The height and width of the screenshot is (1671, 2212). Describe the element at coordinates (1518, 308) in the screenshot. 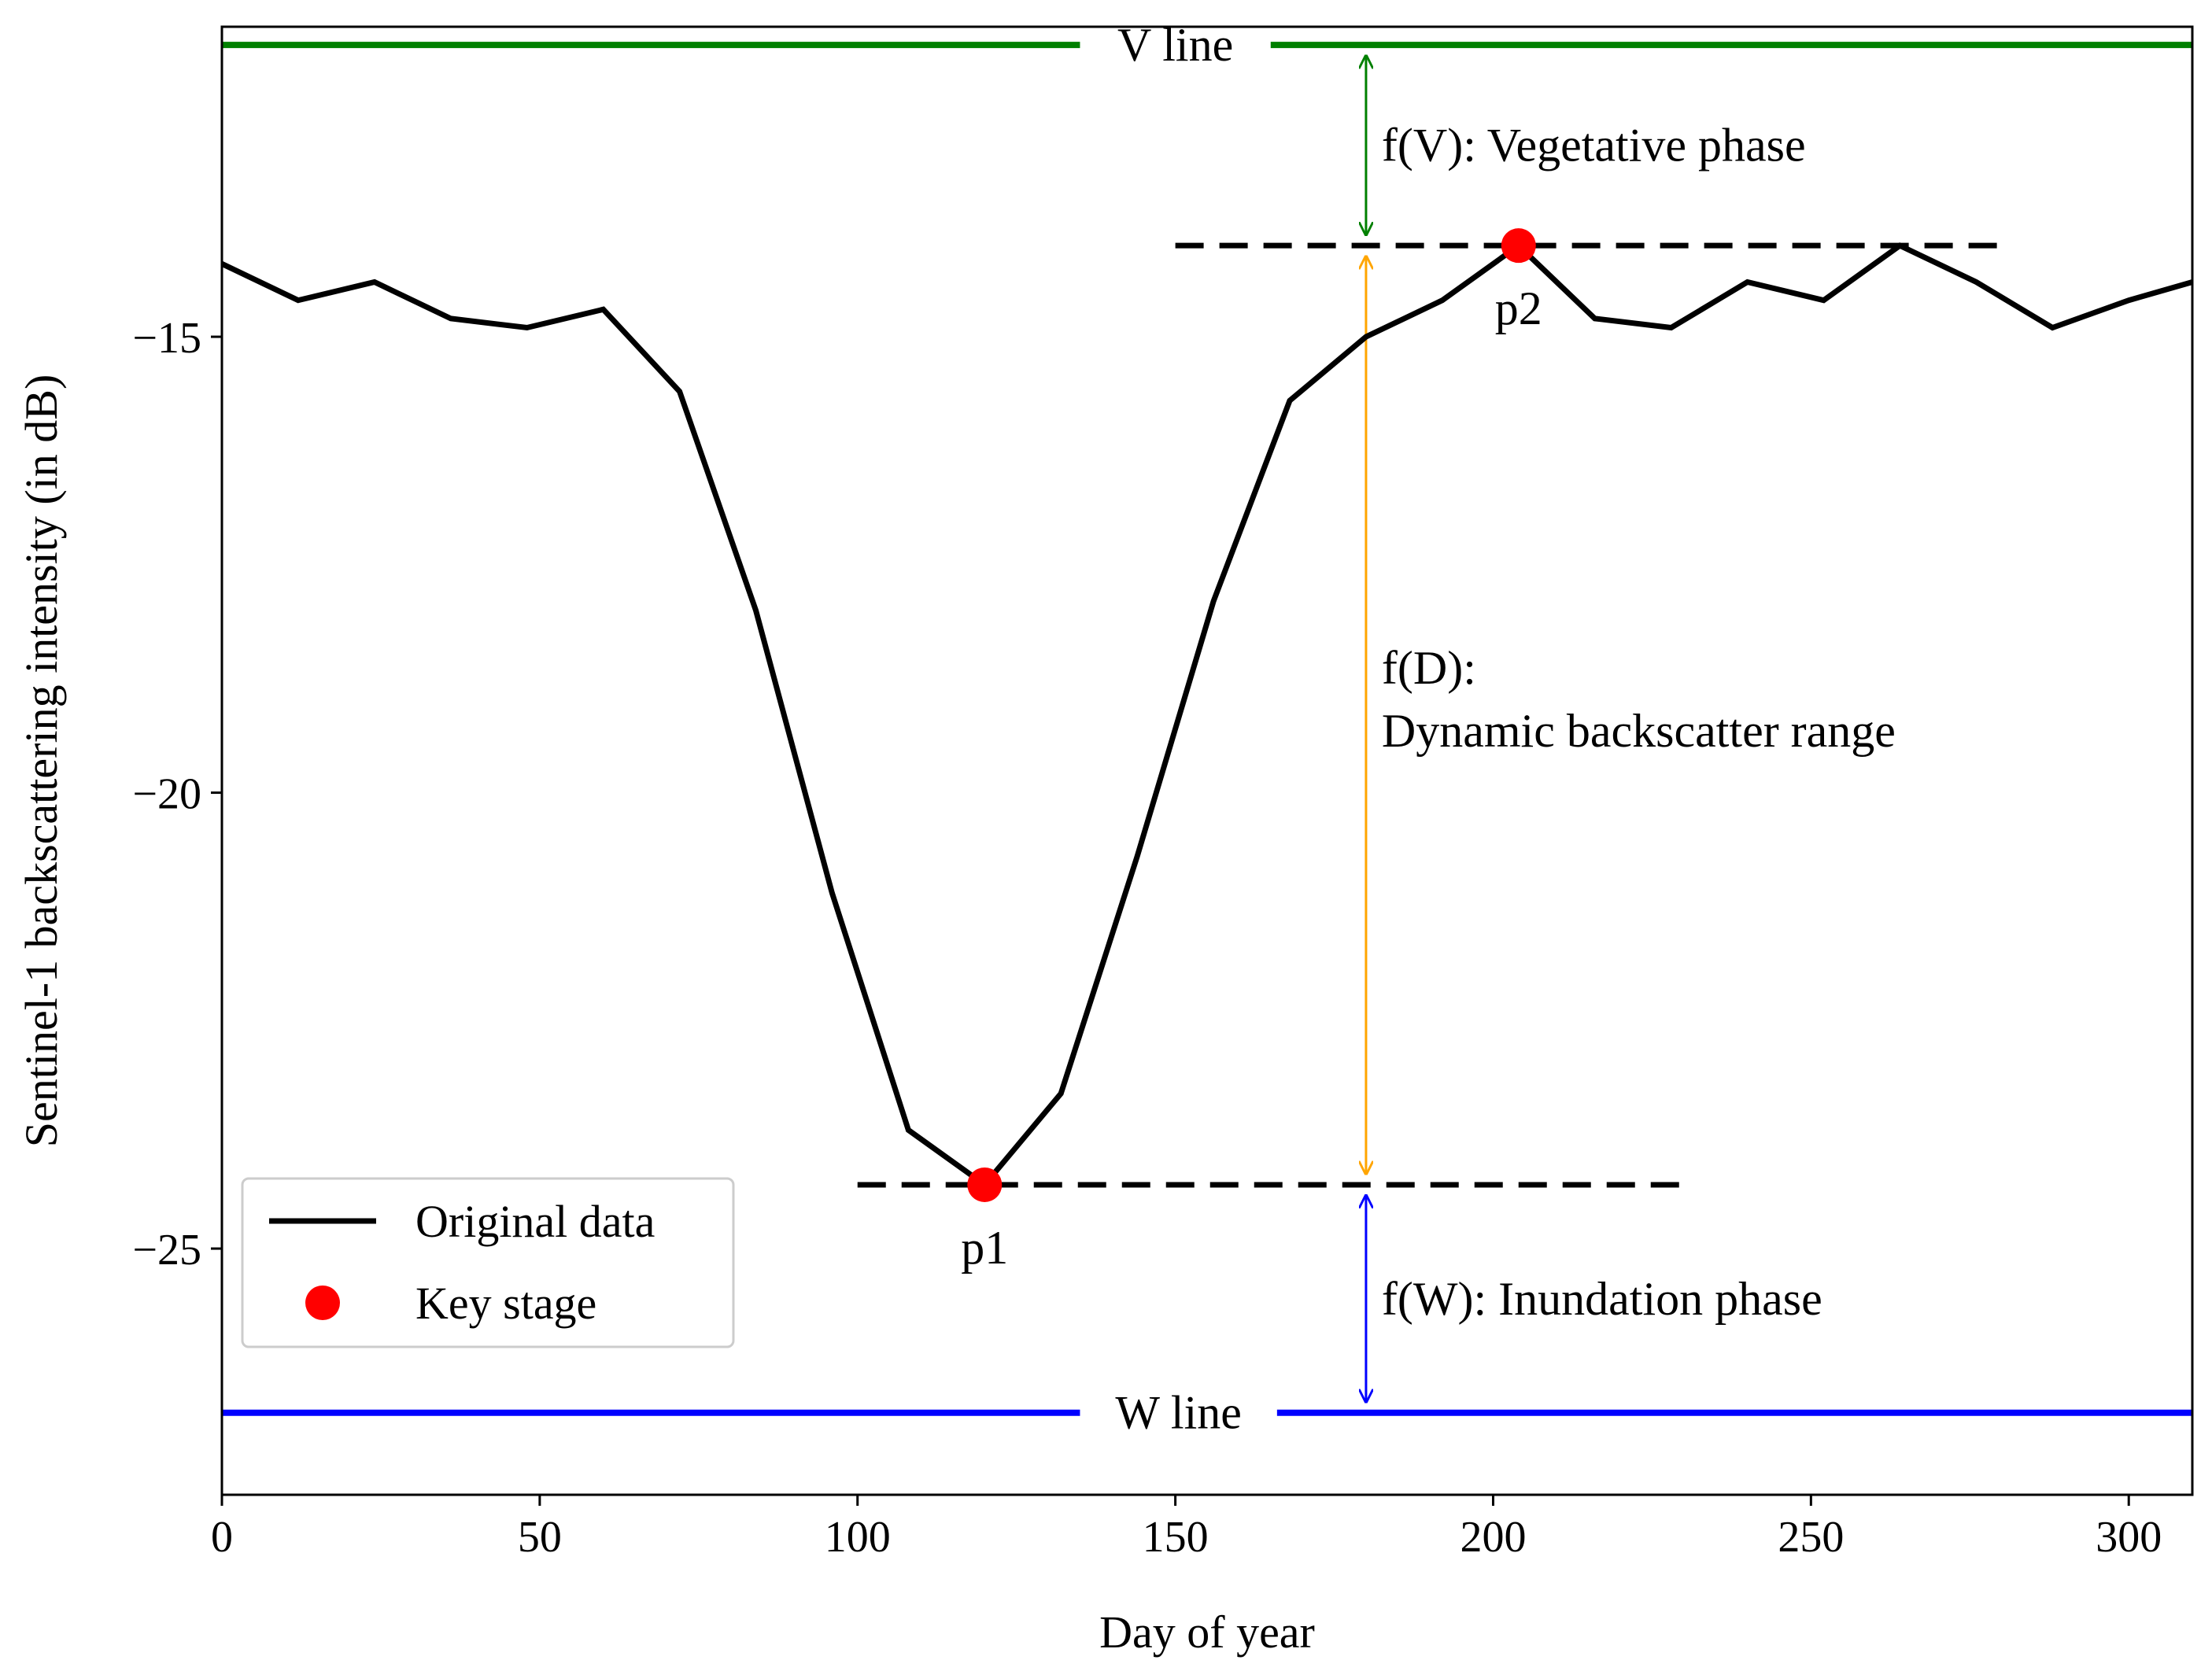

I see `key-stage-label-p2: p2` at that location.